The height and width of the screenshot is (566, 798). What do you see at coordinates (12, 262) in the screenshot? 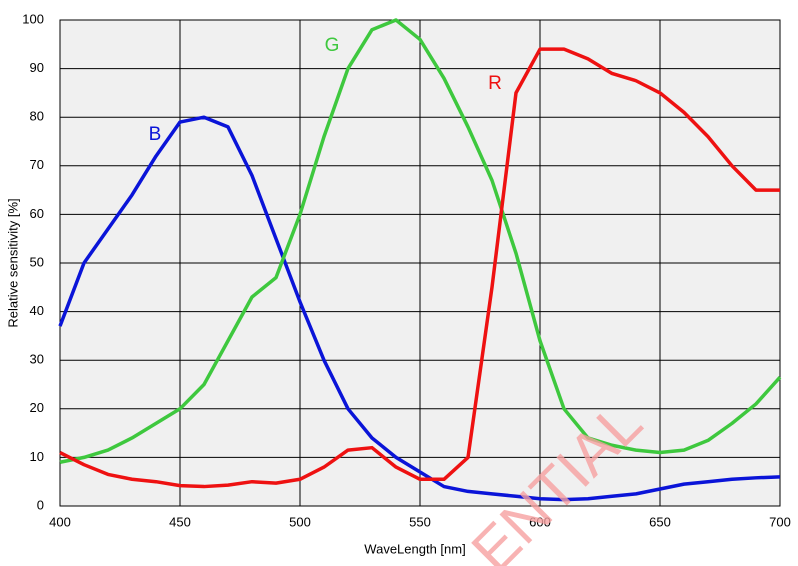
I see `y-axis-label: Relative sensitivity [%]` at bounding box center [12, 262].